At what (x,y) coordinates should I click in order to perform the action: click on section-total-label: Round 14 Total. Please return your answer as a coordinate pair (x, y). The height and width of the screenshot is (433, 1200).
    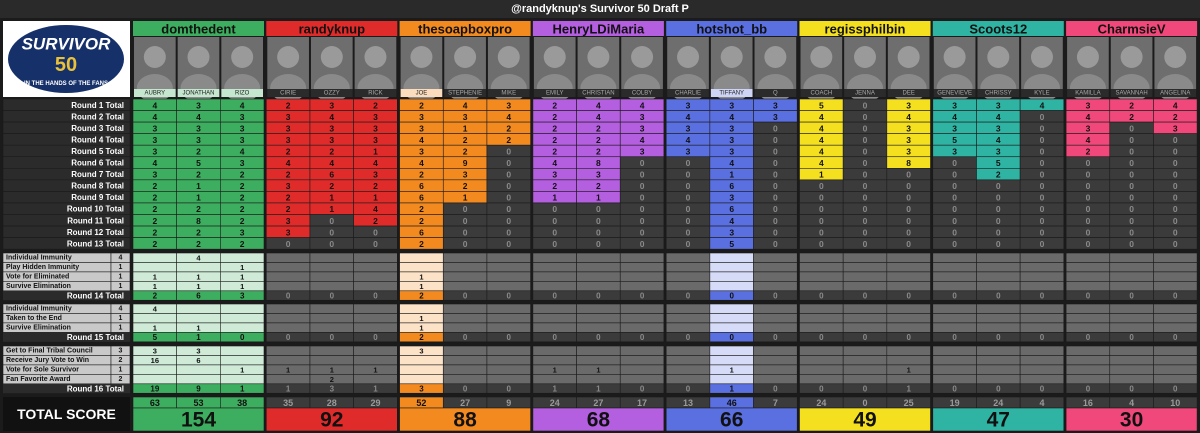
    Looking at the image, I should click on (95, 296).